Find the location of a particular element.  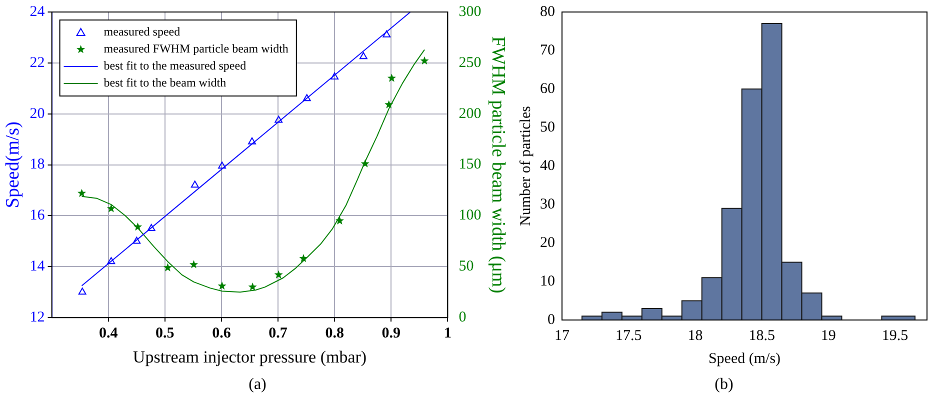

y2-tick-label: 250 is located at coordinates (470, 62).